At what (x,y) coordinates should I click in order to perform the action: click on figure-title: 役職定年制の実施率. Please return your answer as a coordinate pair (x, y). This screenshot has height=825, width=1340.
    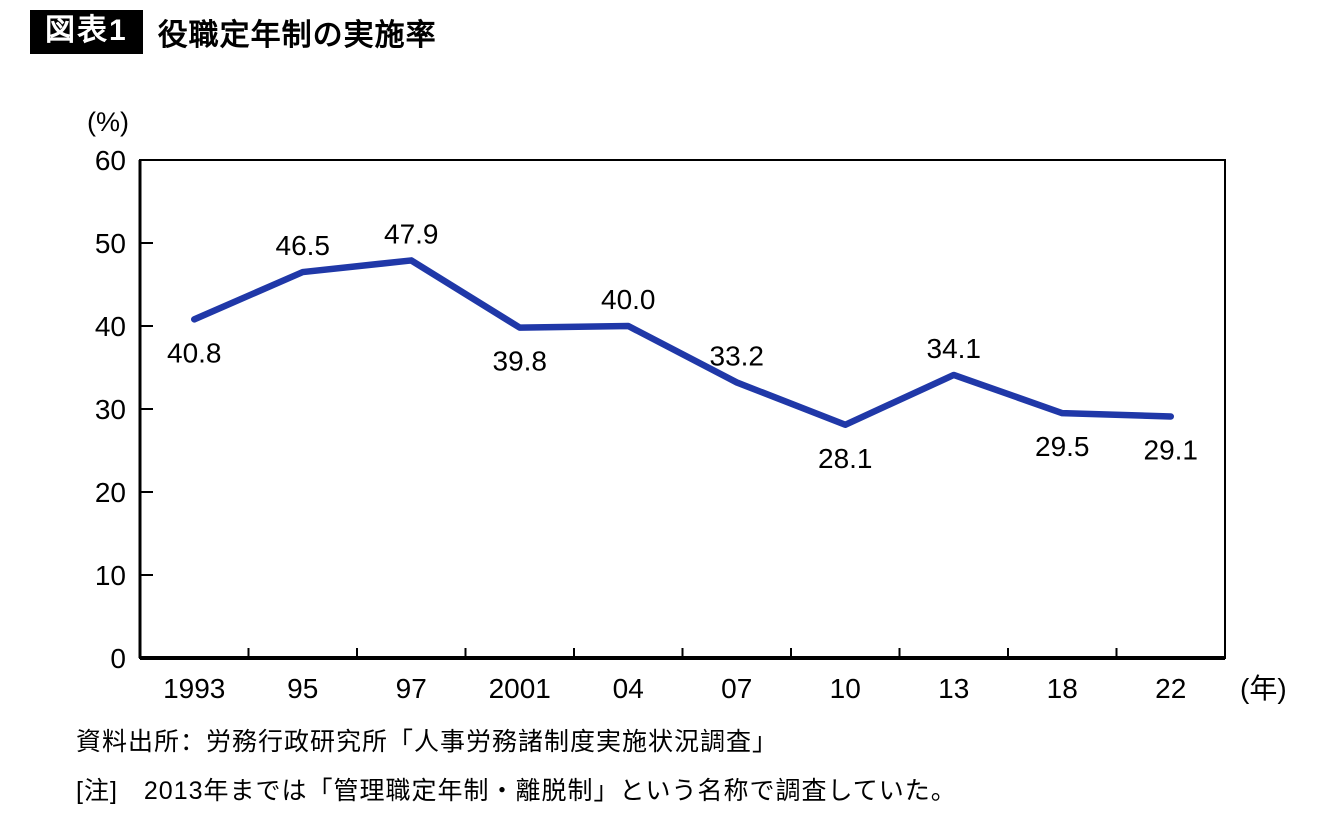
    Looking at the image, I should click on (297, 35).